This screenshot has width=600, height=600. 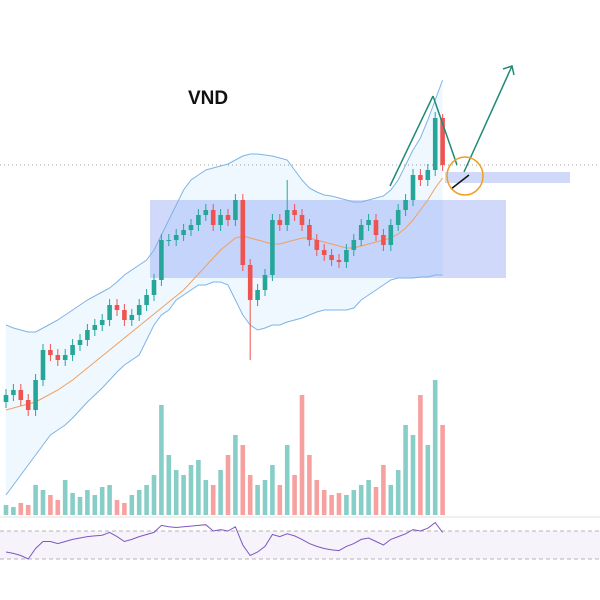 What do you see at coordinates (224, 540) in the screenshot?
I see `rsi-line` at bounding box center [224, 540].